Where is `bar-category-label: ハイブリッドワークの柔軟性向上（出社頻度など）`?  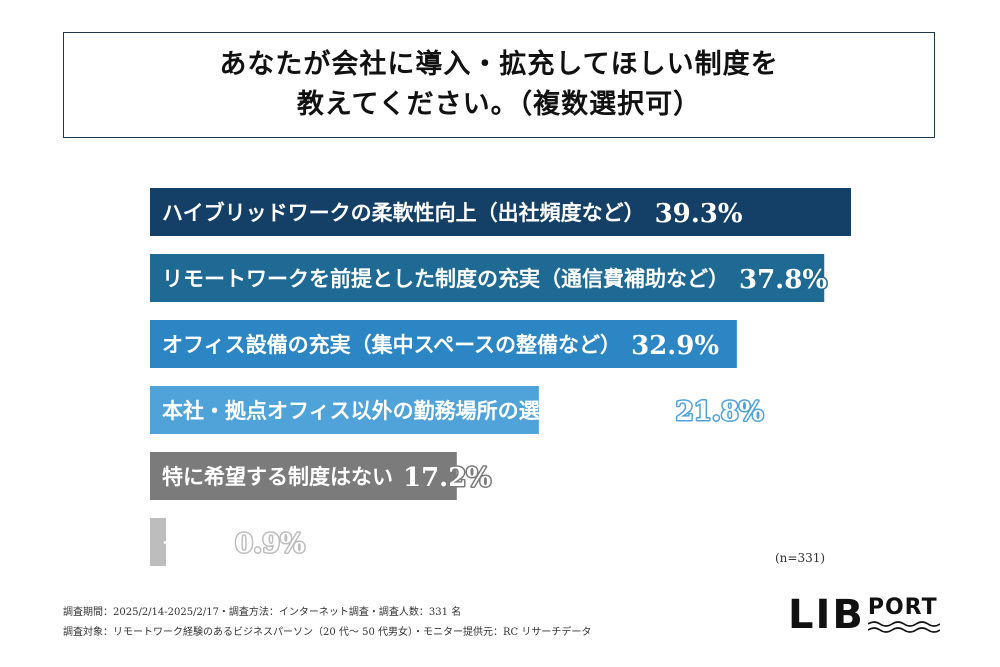
bar-category-label: ハイブリッドワークの柔軟性向上（出社頻度など） is located at coordinates (403, 212).